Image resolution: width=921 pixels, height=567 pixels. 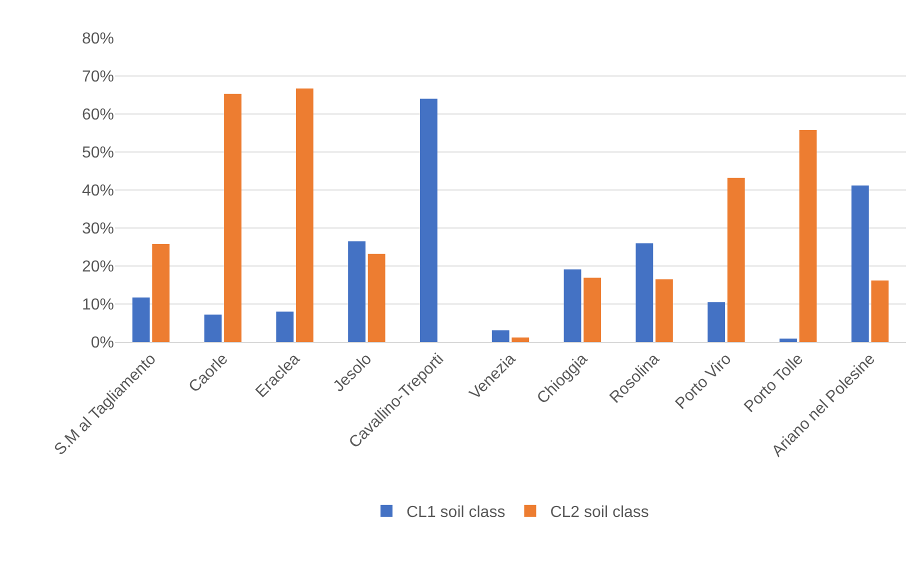 I want to click on y-tick-label: 10%, so click(x=98, y=305).